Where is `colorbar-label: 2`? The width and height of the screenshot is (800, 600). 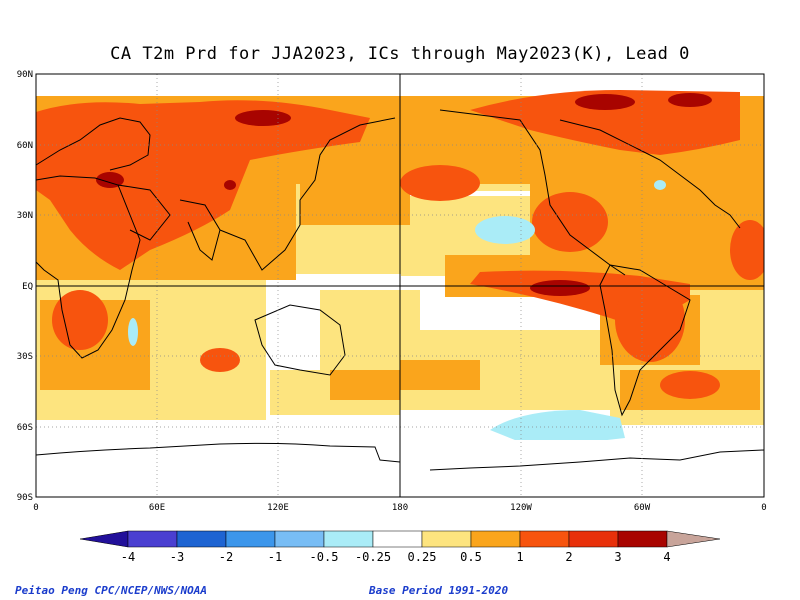
colorbar-label: 2 is located at coordinates (568, 557).